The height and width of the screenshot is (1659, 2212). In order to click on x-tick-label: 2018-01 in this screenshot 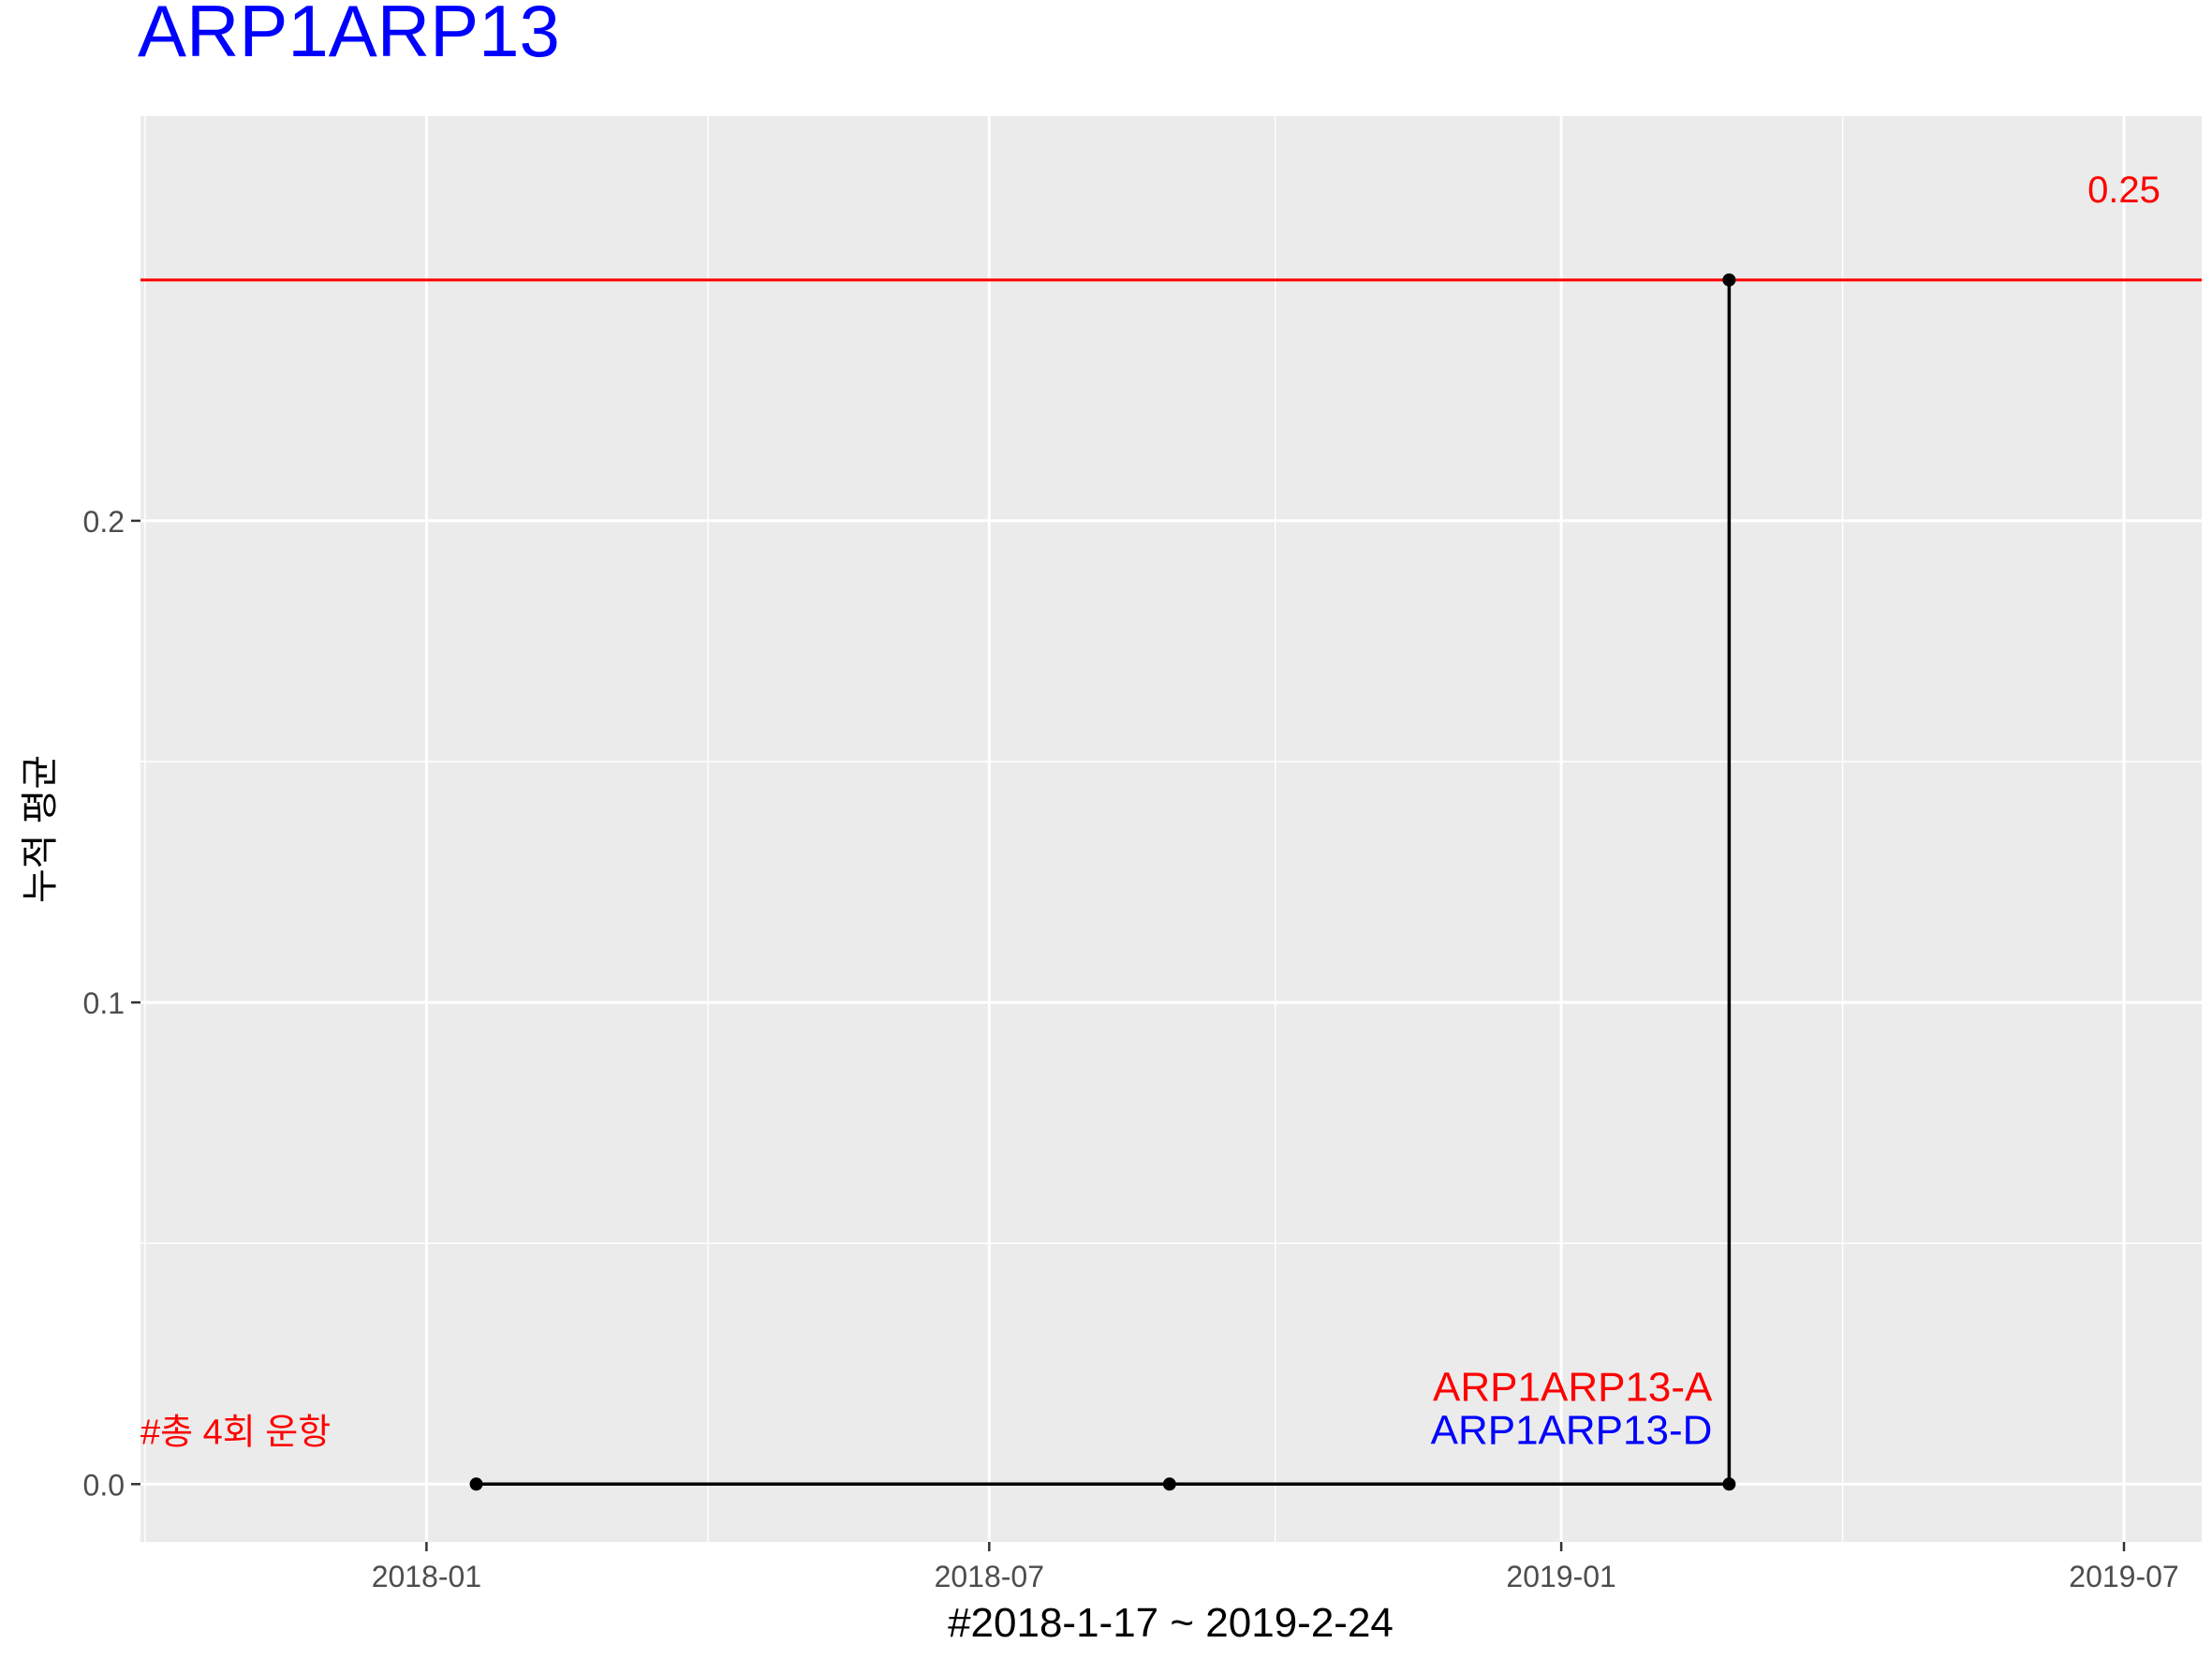, I will do `click(426, 1577)`.